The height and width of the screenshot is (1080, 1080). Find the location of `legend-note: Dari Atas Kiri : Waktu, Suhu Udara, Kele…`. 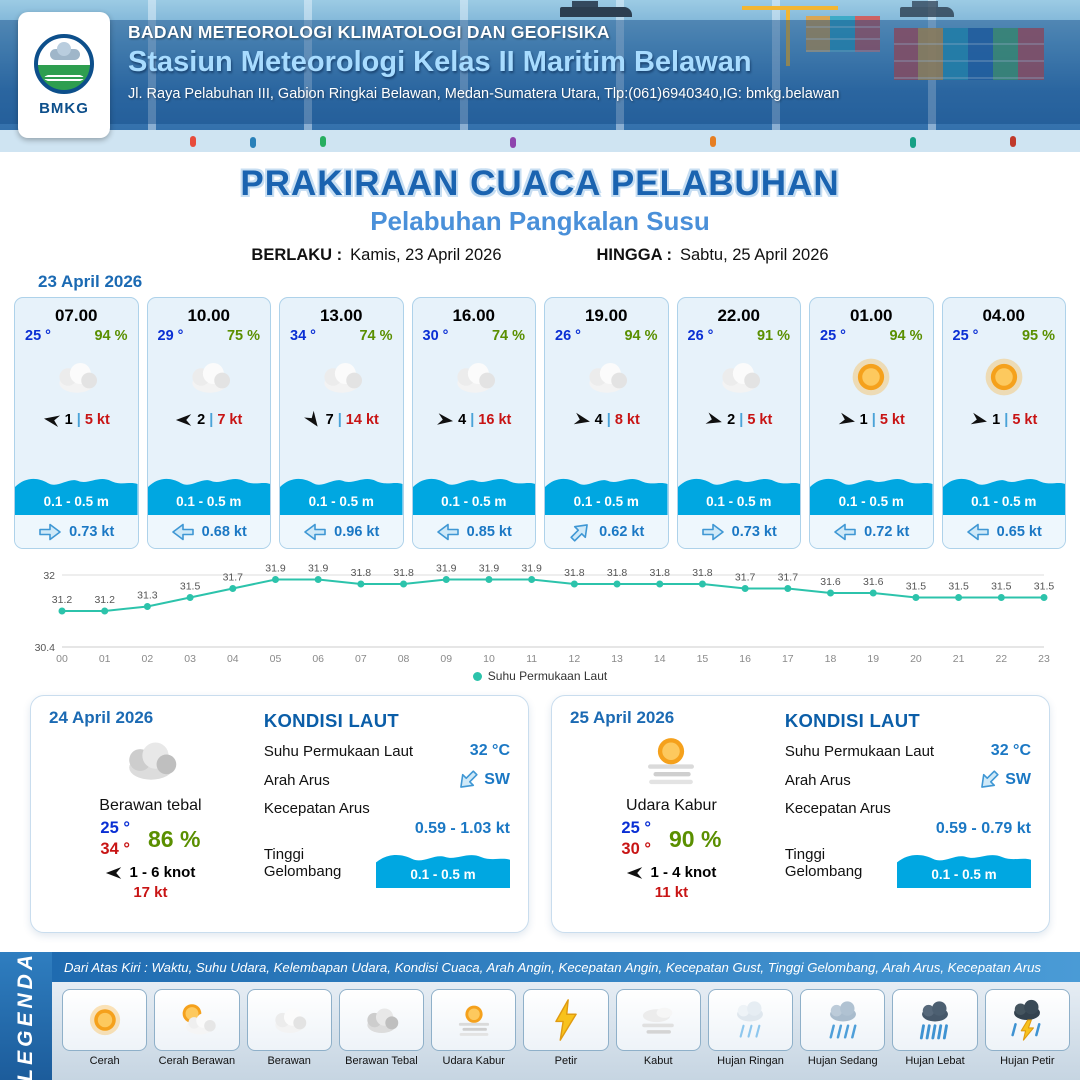

legend-note: Dari Atas Kiri : Waktu, Suhu Udara, Kele… is located at coordinates (566, 967).